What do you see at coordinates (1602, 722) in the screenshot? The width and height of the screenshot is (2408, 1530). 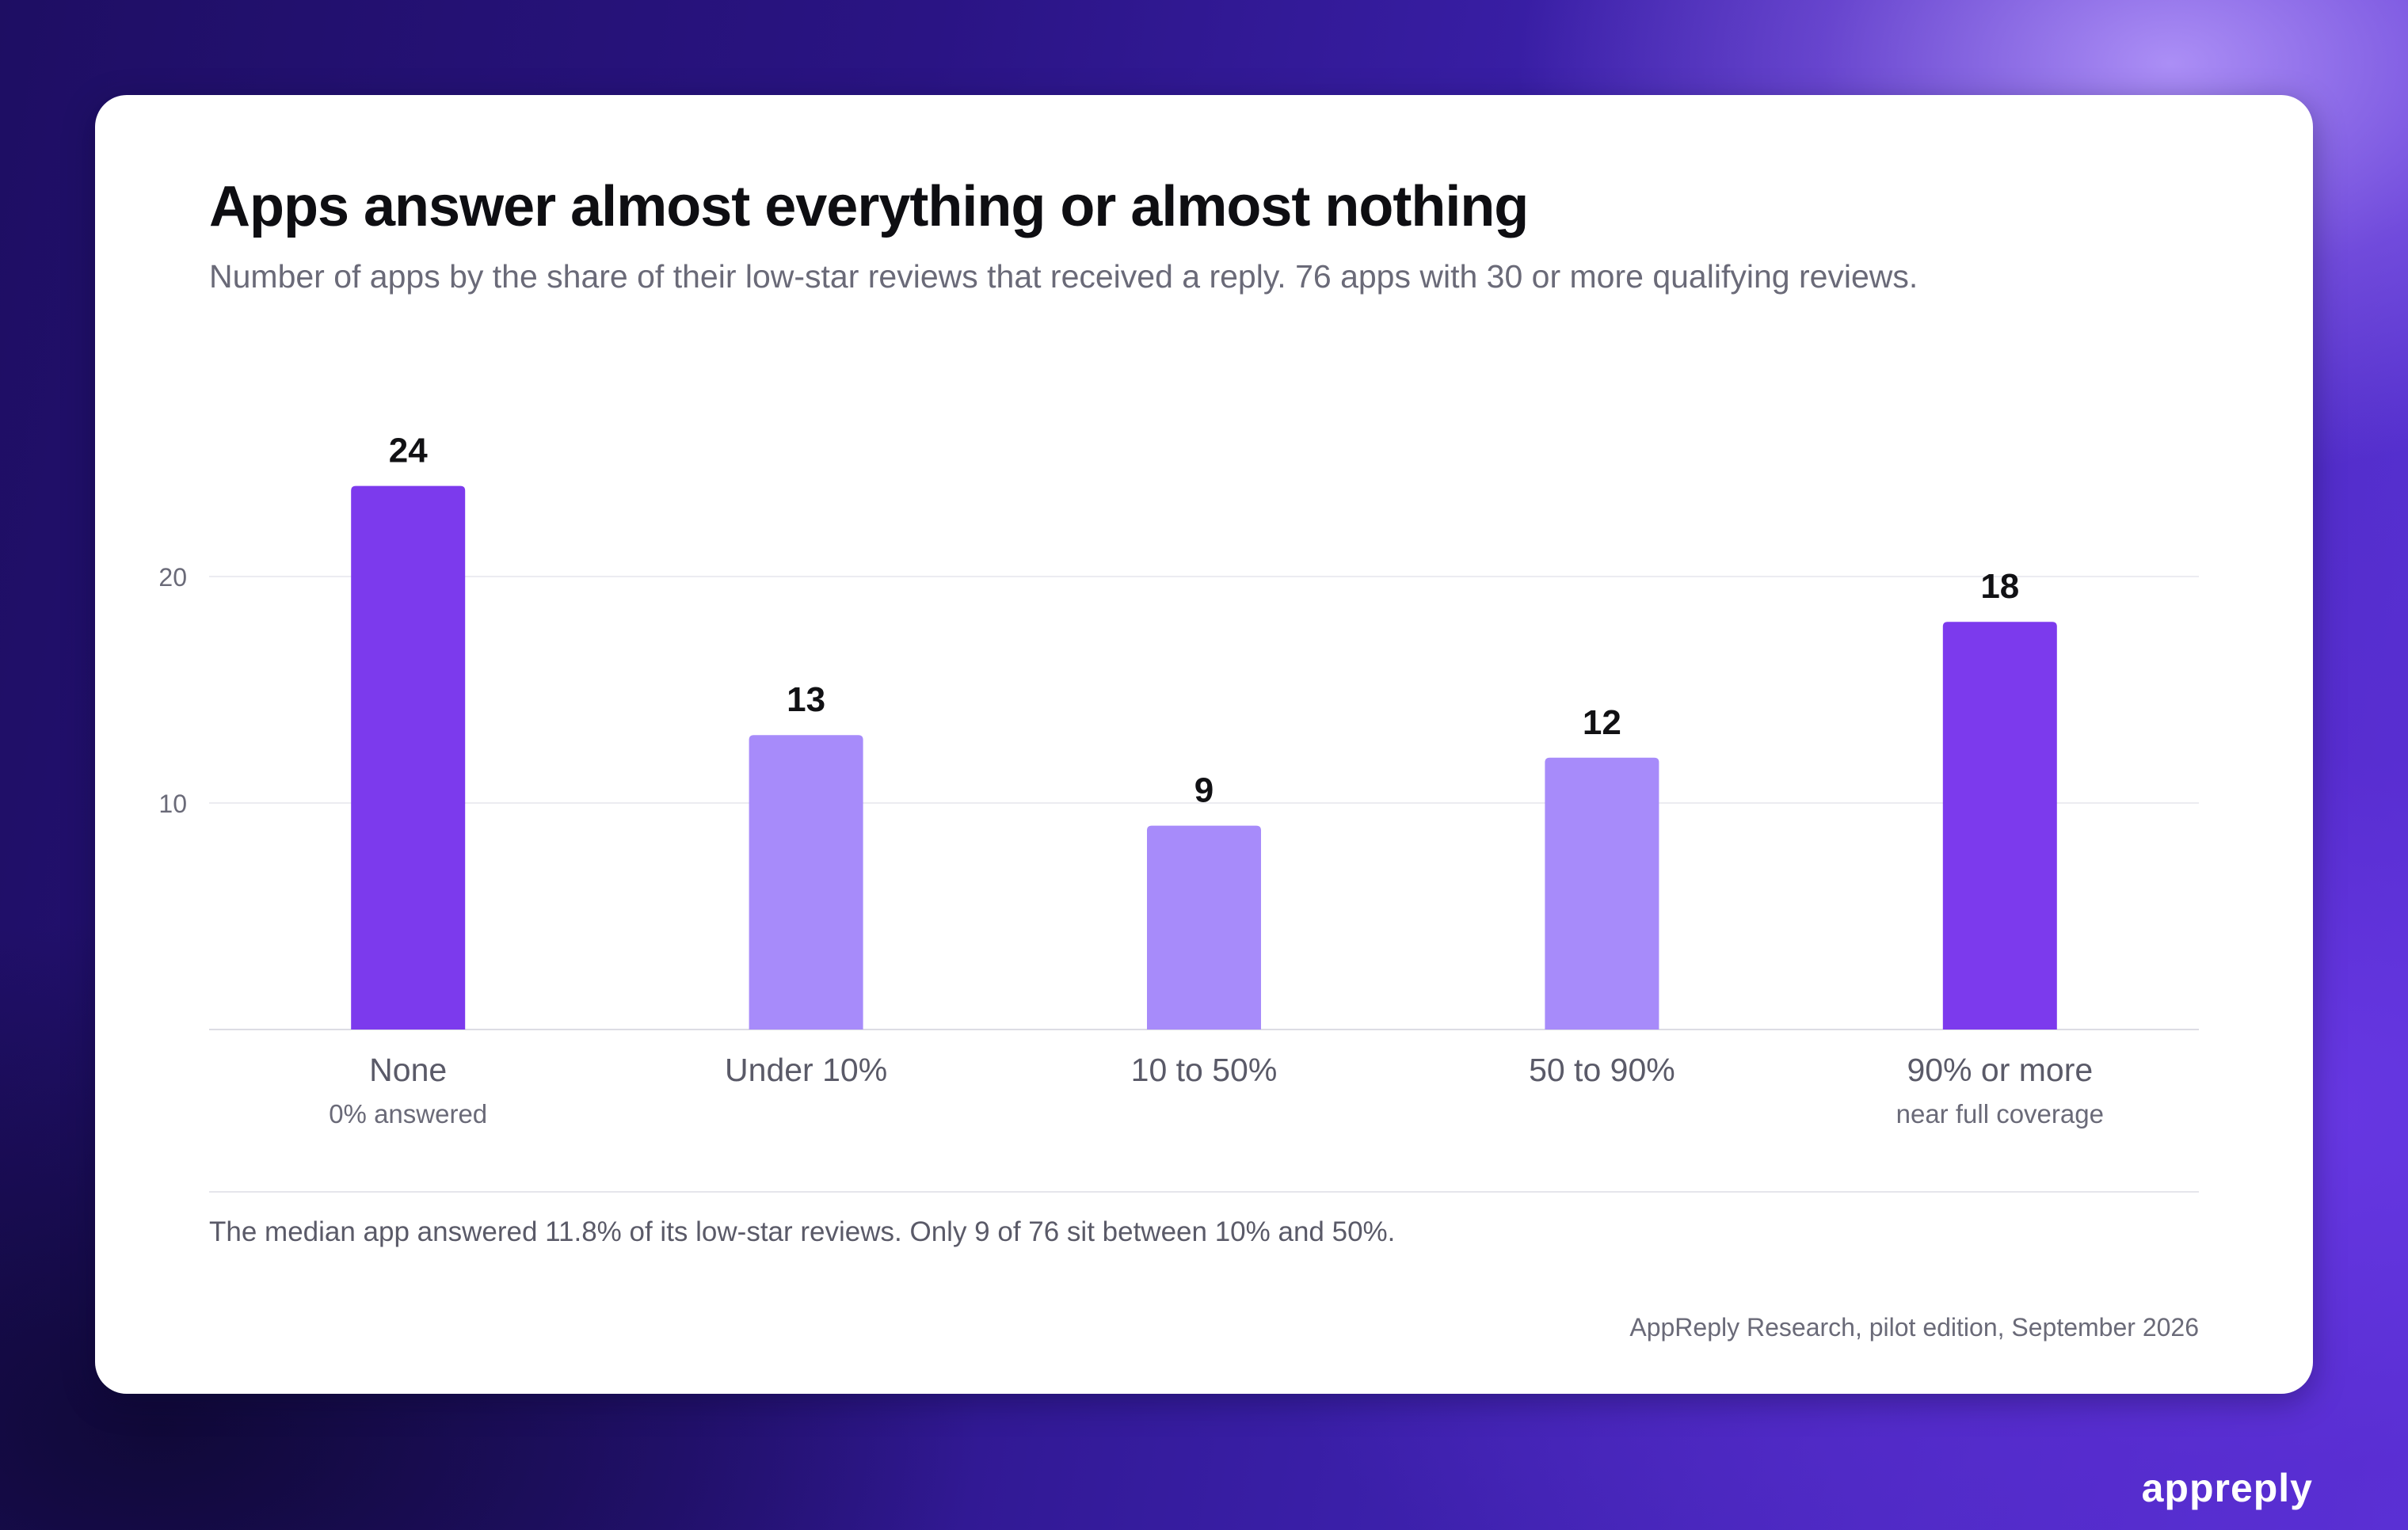 I see `bar-value-label: 12` at bounding box center [1602, 722].